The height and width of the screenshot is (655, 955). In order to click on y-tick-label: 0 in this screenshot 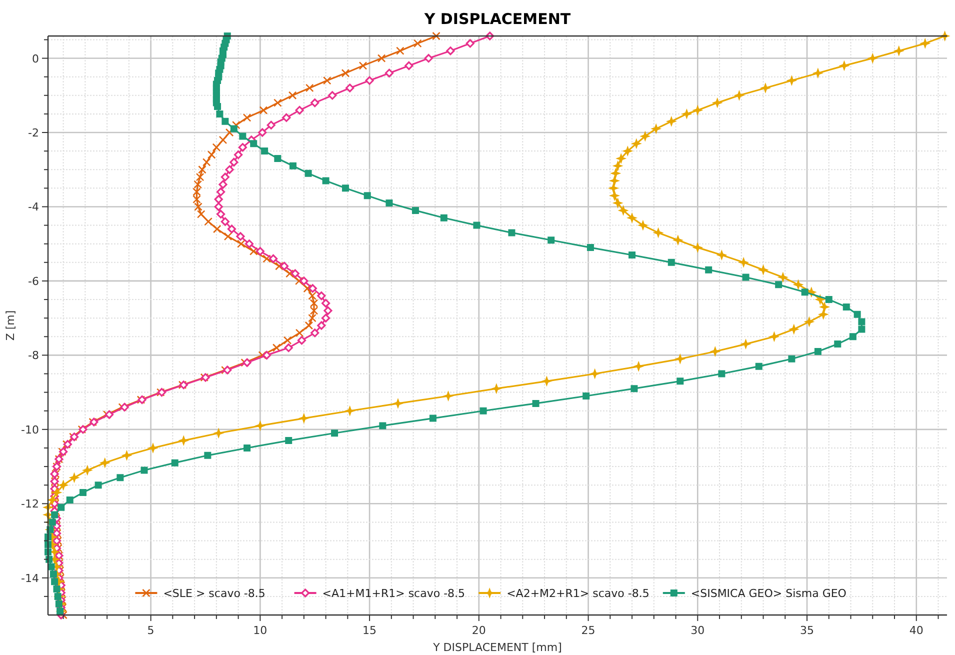, I will do `click(35, 59)`.